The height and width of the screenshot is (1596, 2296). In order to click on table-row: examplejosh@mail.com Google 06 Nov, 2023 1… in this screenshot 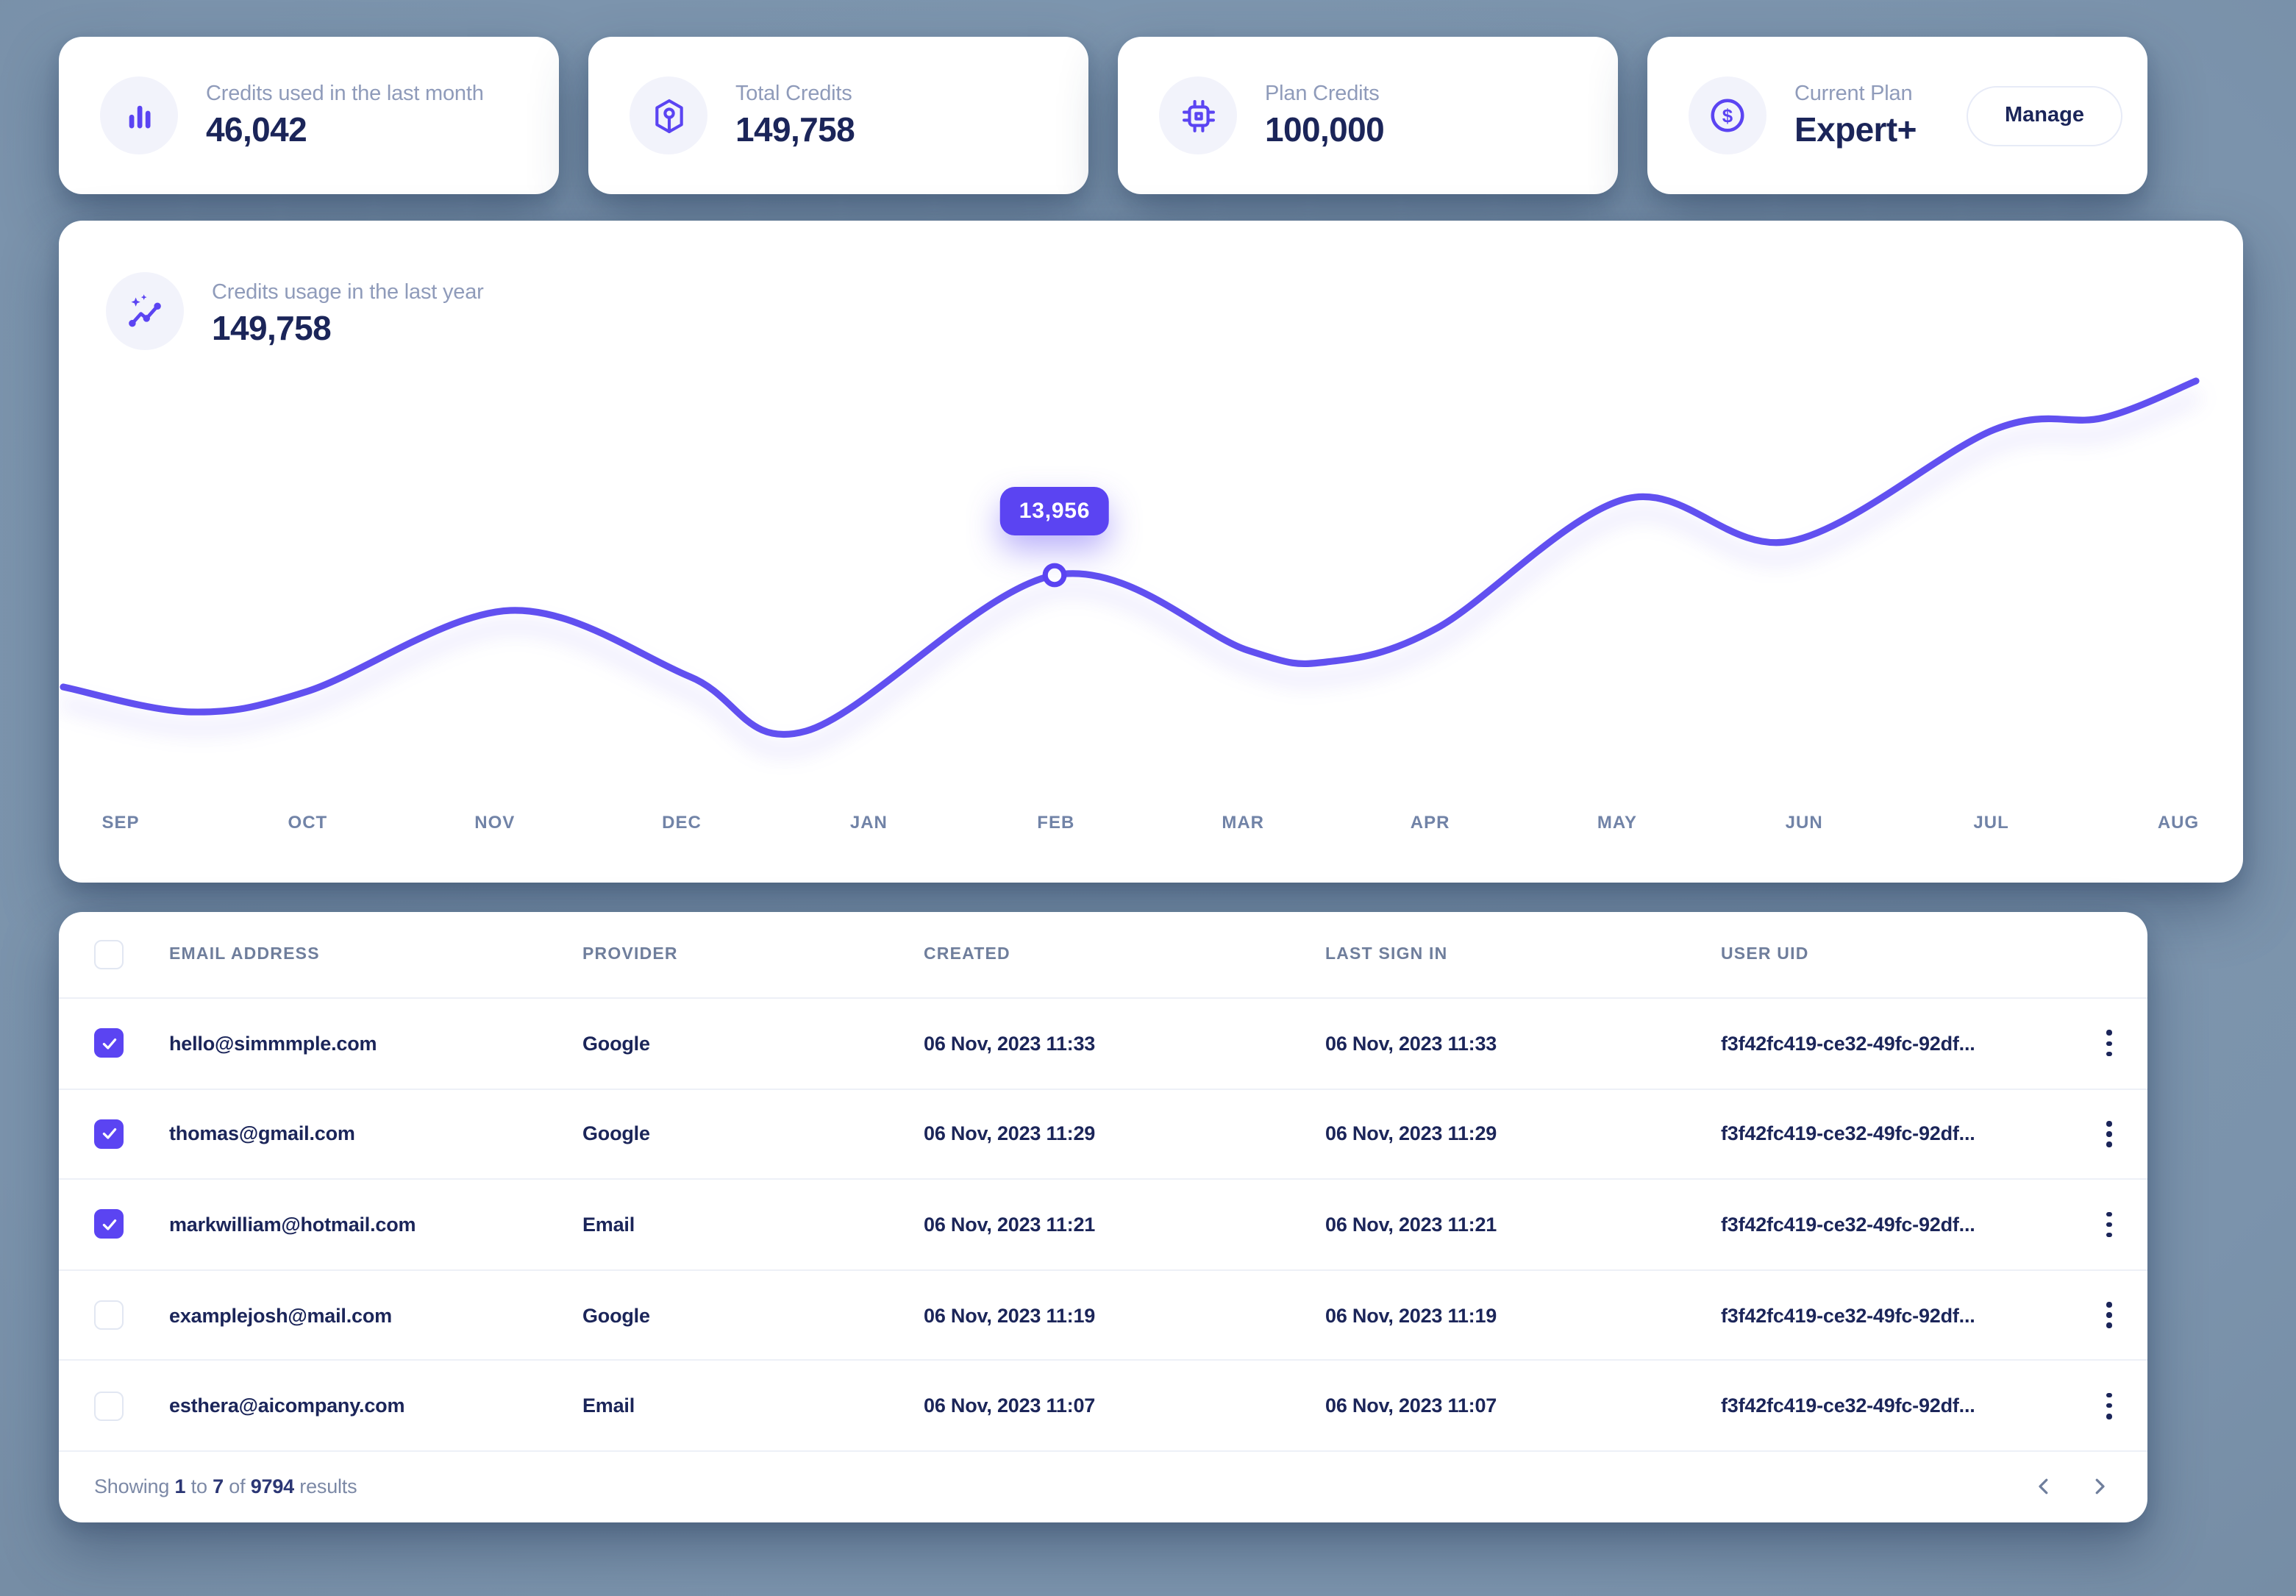, I will do `click(1103, 1316)`.